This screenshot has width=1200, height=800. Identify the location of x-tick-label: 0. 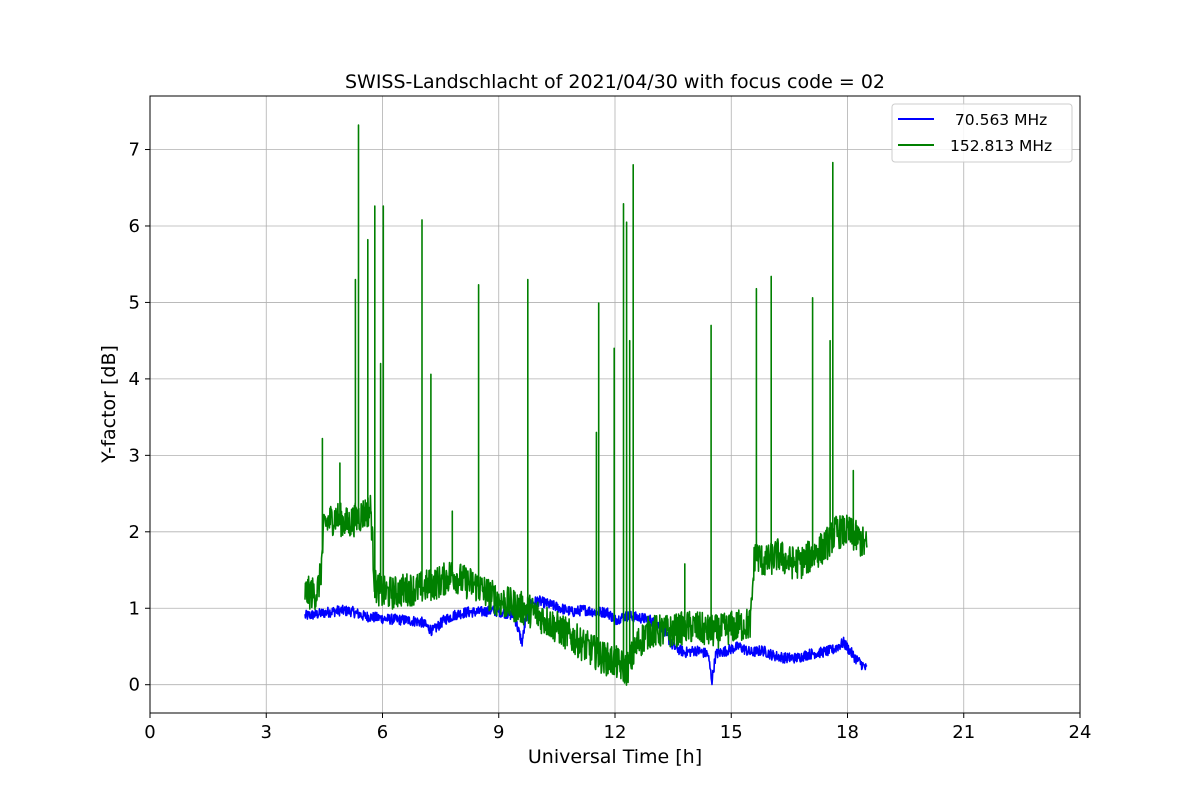
(149, 732).